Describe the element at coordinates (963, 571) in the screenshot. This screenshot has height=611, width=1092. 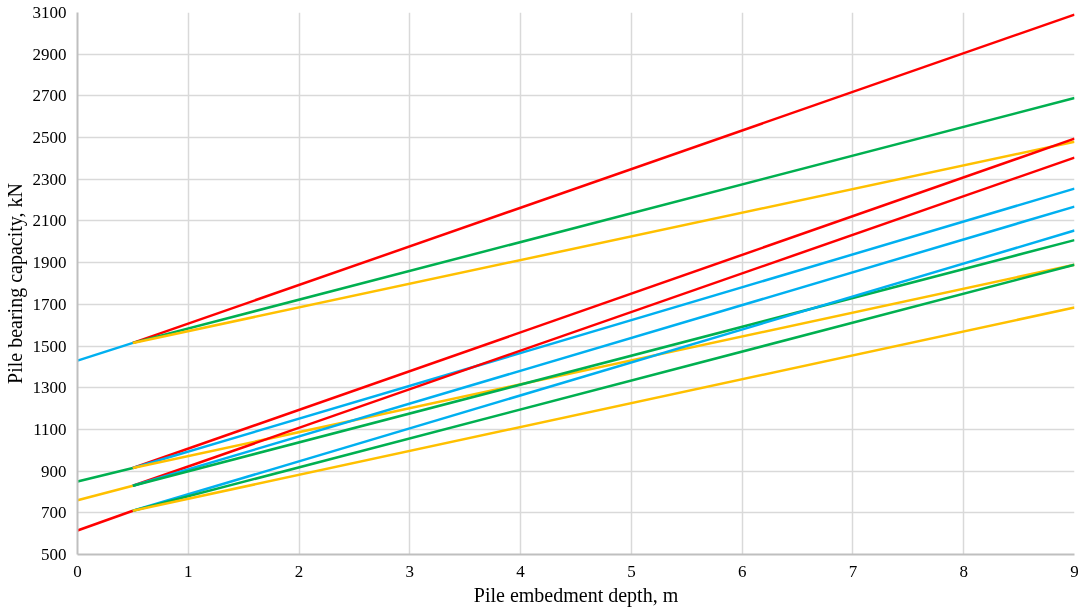
I see `x-tick-label: 8` at that location.